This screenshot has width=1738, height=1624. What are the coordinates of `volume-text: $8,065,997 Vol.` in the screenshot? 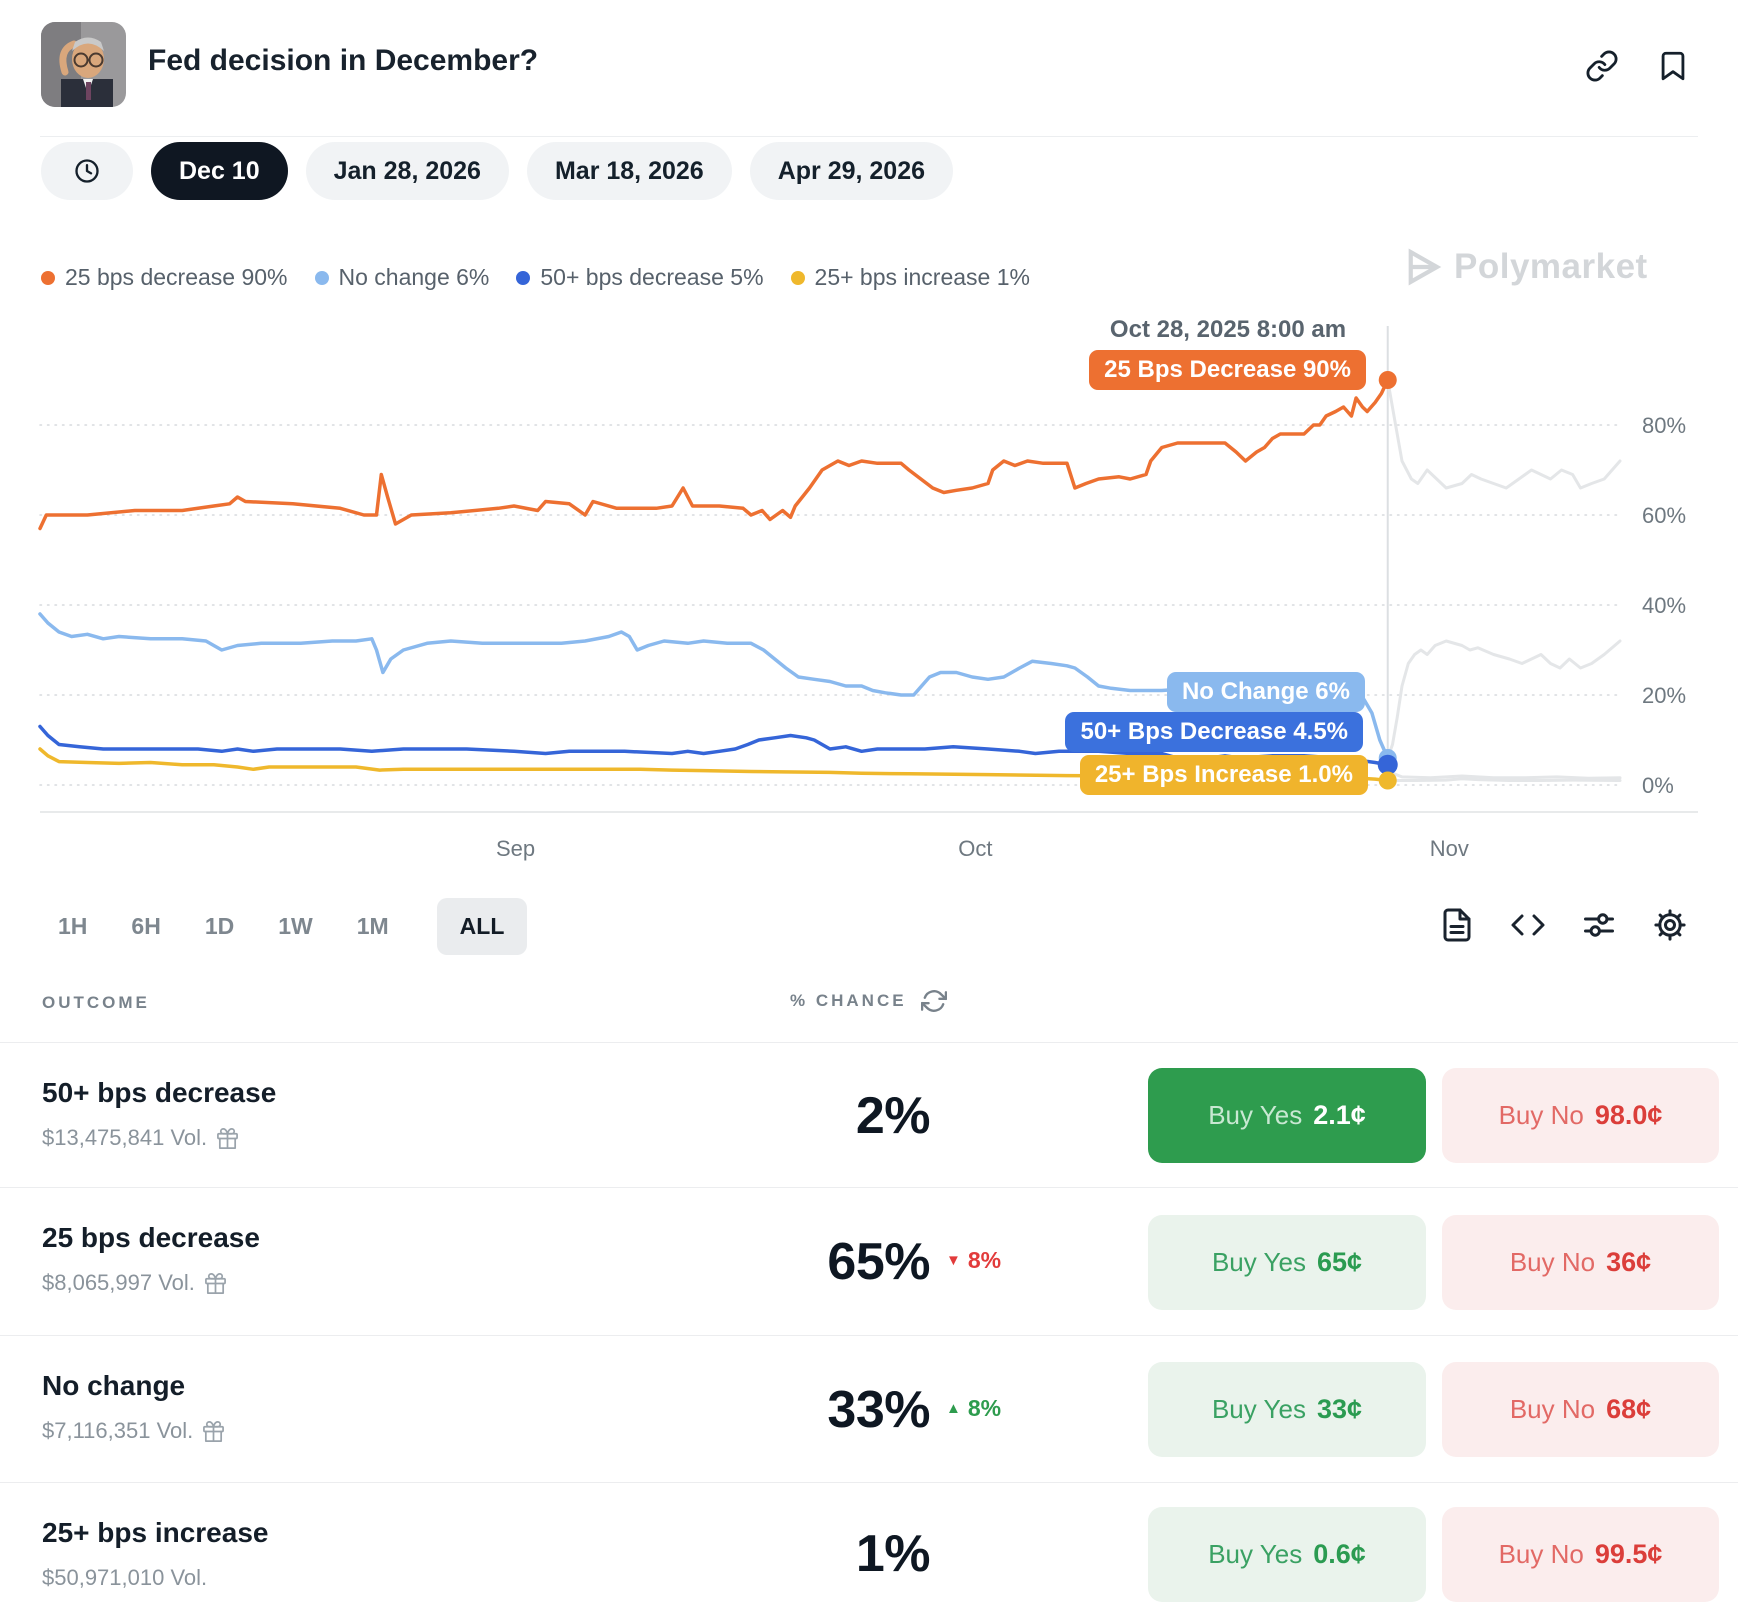 It's located at (118, 1282).